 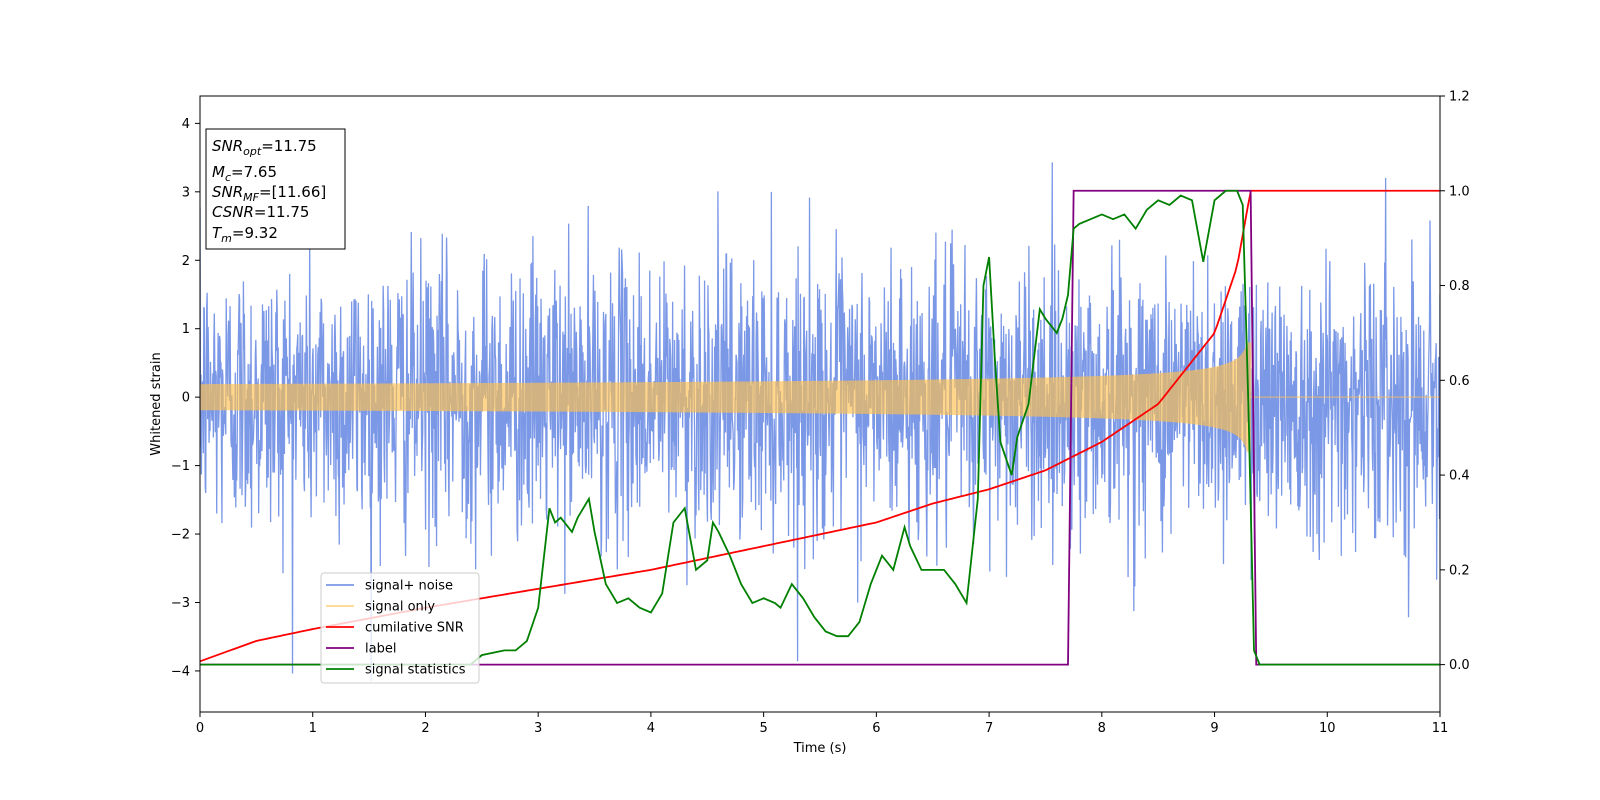 I want to click on info-box-line: Tm=9.32, so click(x=245, y=234).